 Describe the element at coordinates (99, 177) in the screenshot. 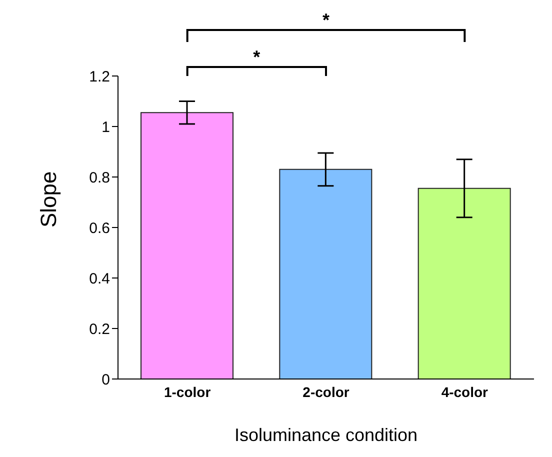

I see `y-tick-label: 0.8` at that location.